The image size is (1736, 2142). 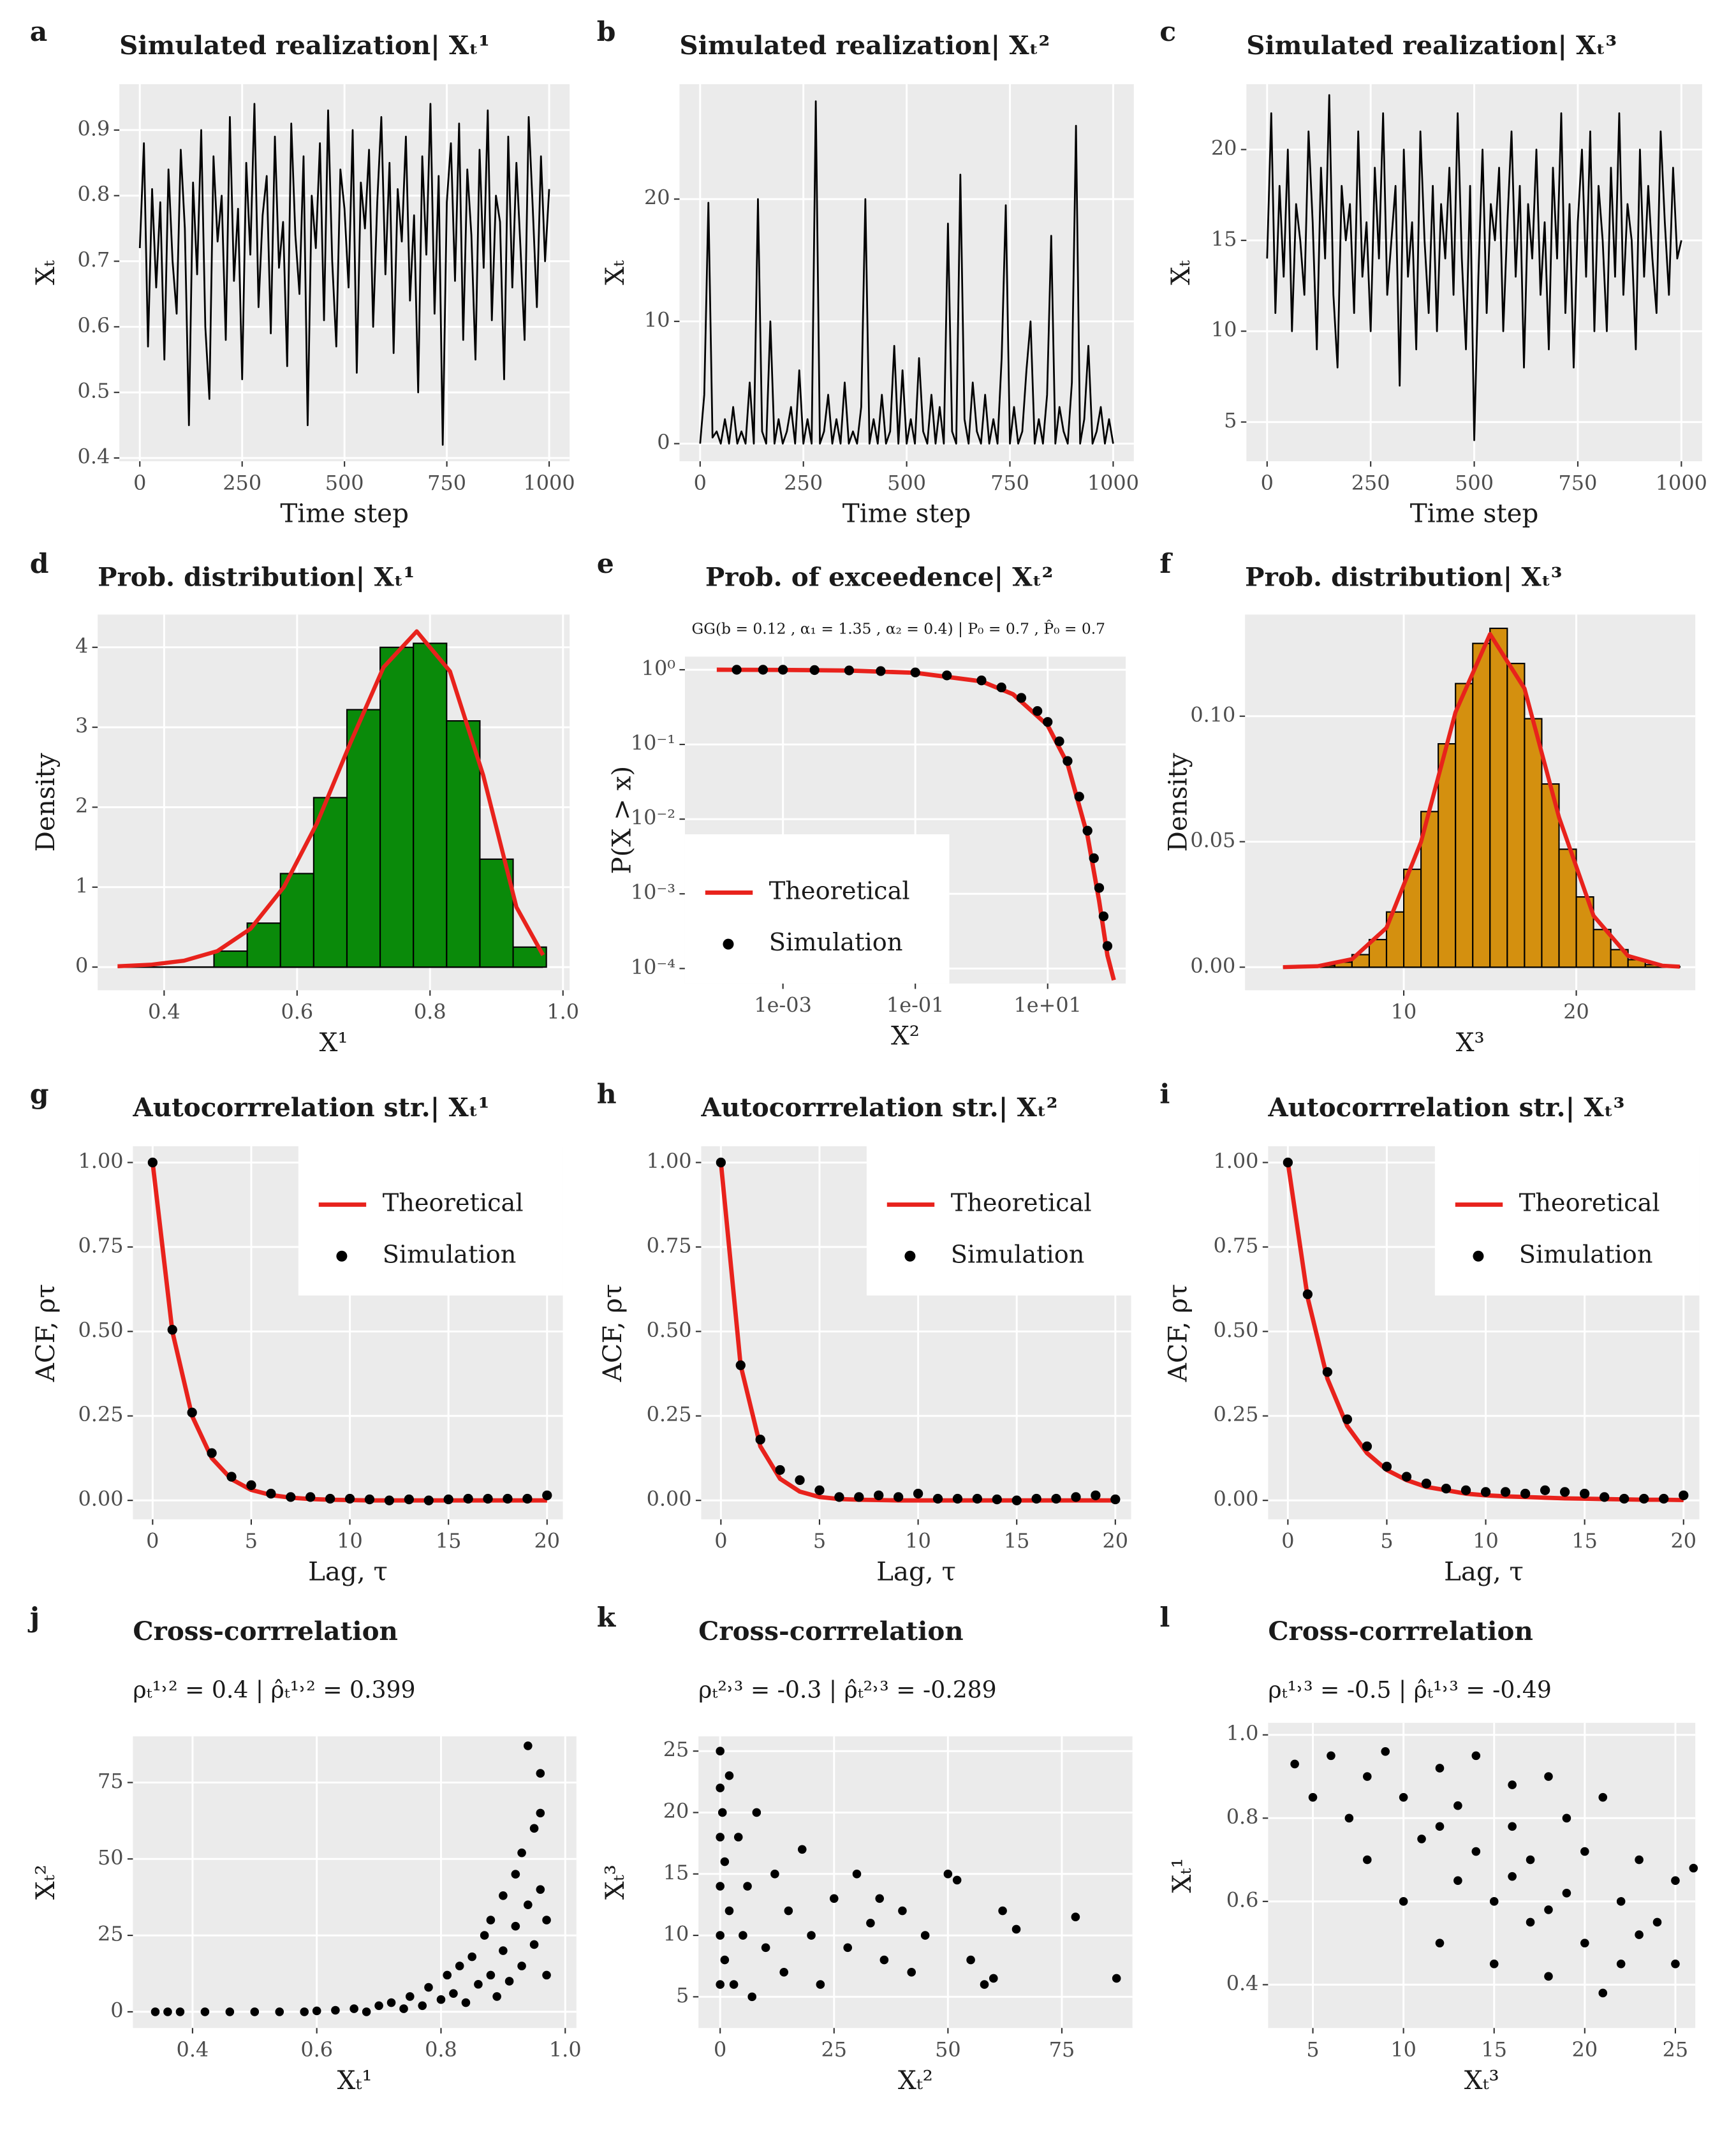 I want to click on y-tick-label: 10⁻¹, so click(x=653, y=743).